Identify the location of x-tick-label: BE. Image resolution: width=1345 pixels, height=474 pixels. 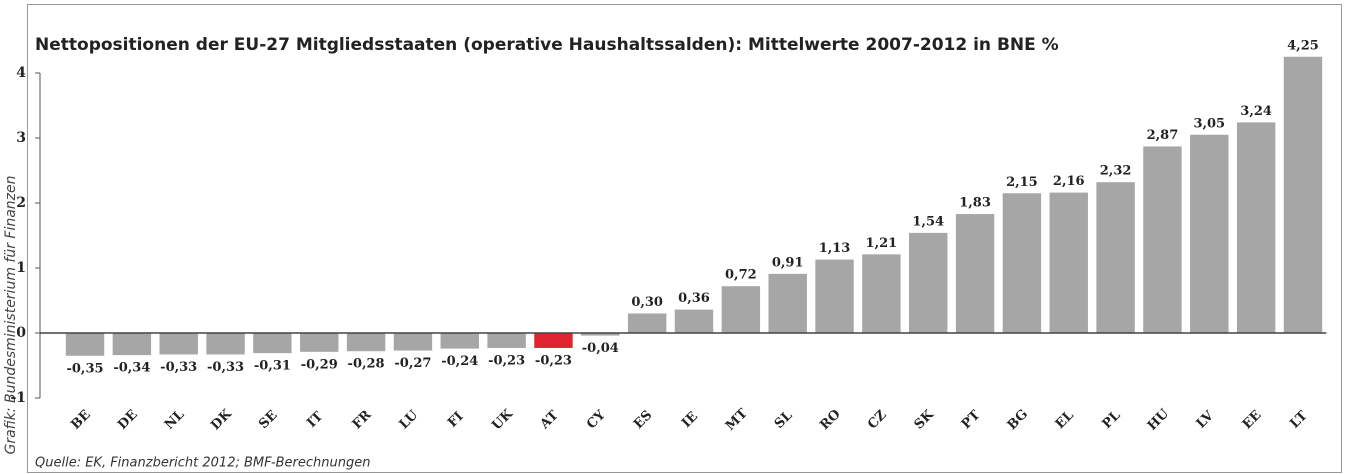
(80, 419).